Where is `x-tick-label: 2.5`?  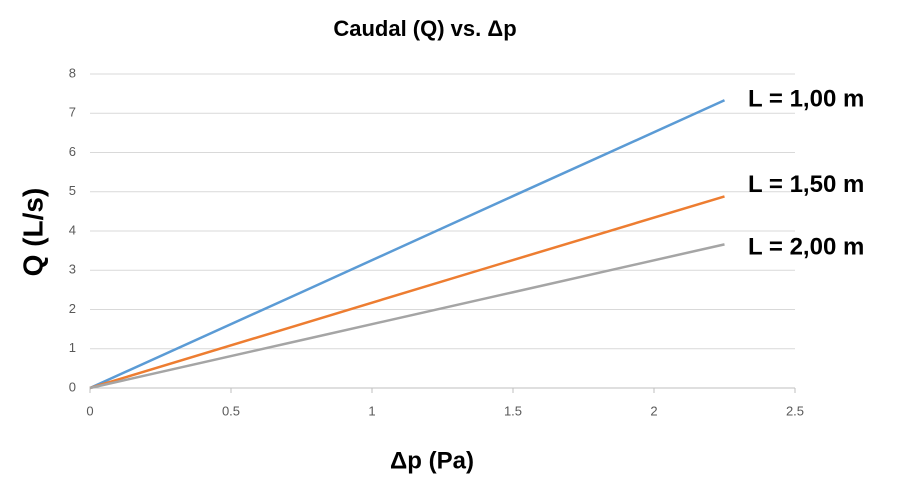
x-tick-label: 2.5 is located at coordinates (795, 410).